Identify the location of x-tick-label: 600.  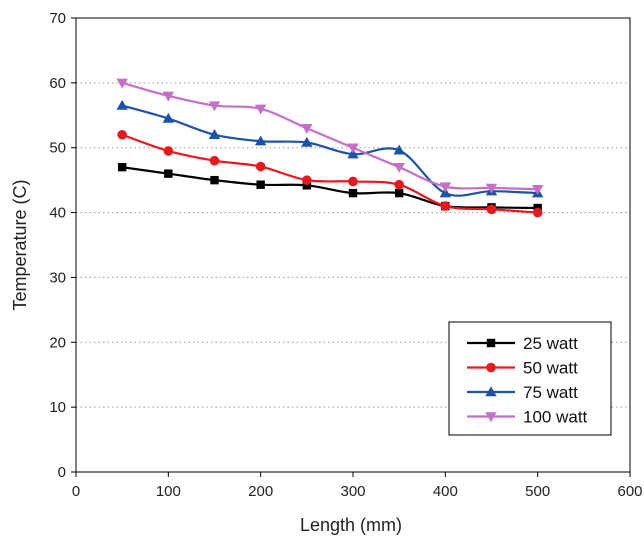
(629, 491).